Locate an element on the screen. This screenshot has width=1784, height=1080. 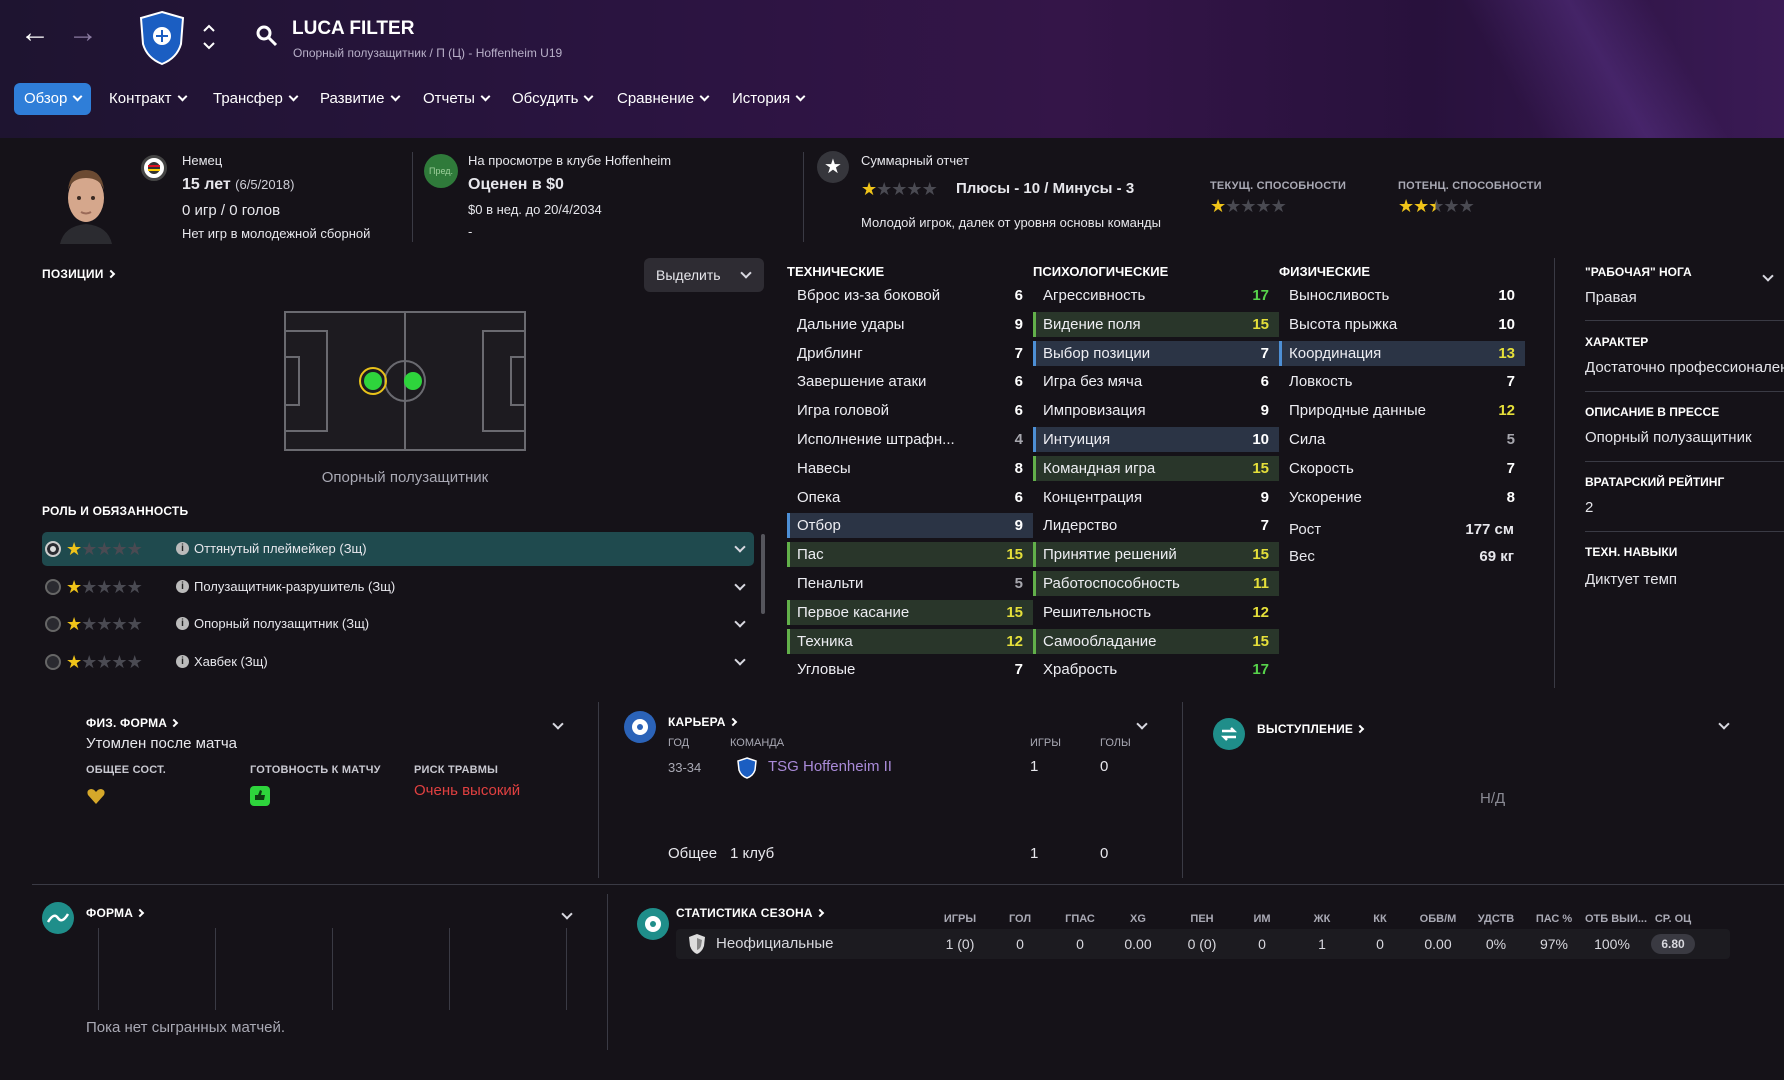
attribute-row: Угловые 7 is located at coordinates (910, 669).